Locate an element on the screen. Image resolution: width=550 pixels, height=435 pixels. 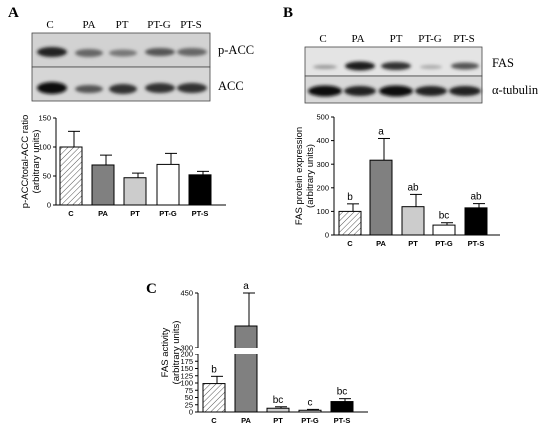
blot-a-lane-label: PT-S is located at coordinates (191, 25).